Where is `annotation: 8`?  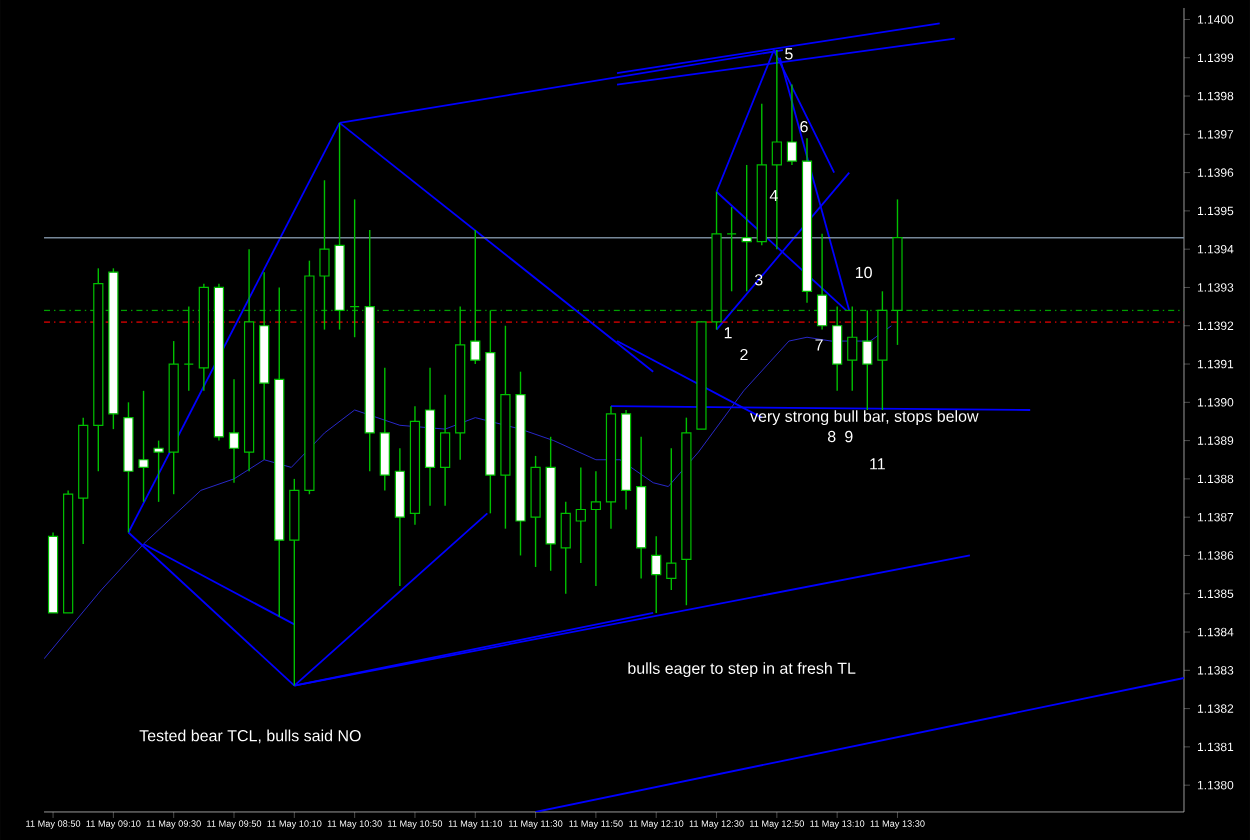
annotation: 8 is located at coordinates (831, 436).